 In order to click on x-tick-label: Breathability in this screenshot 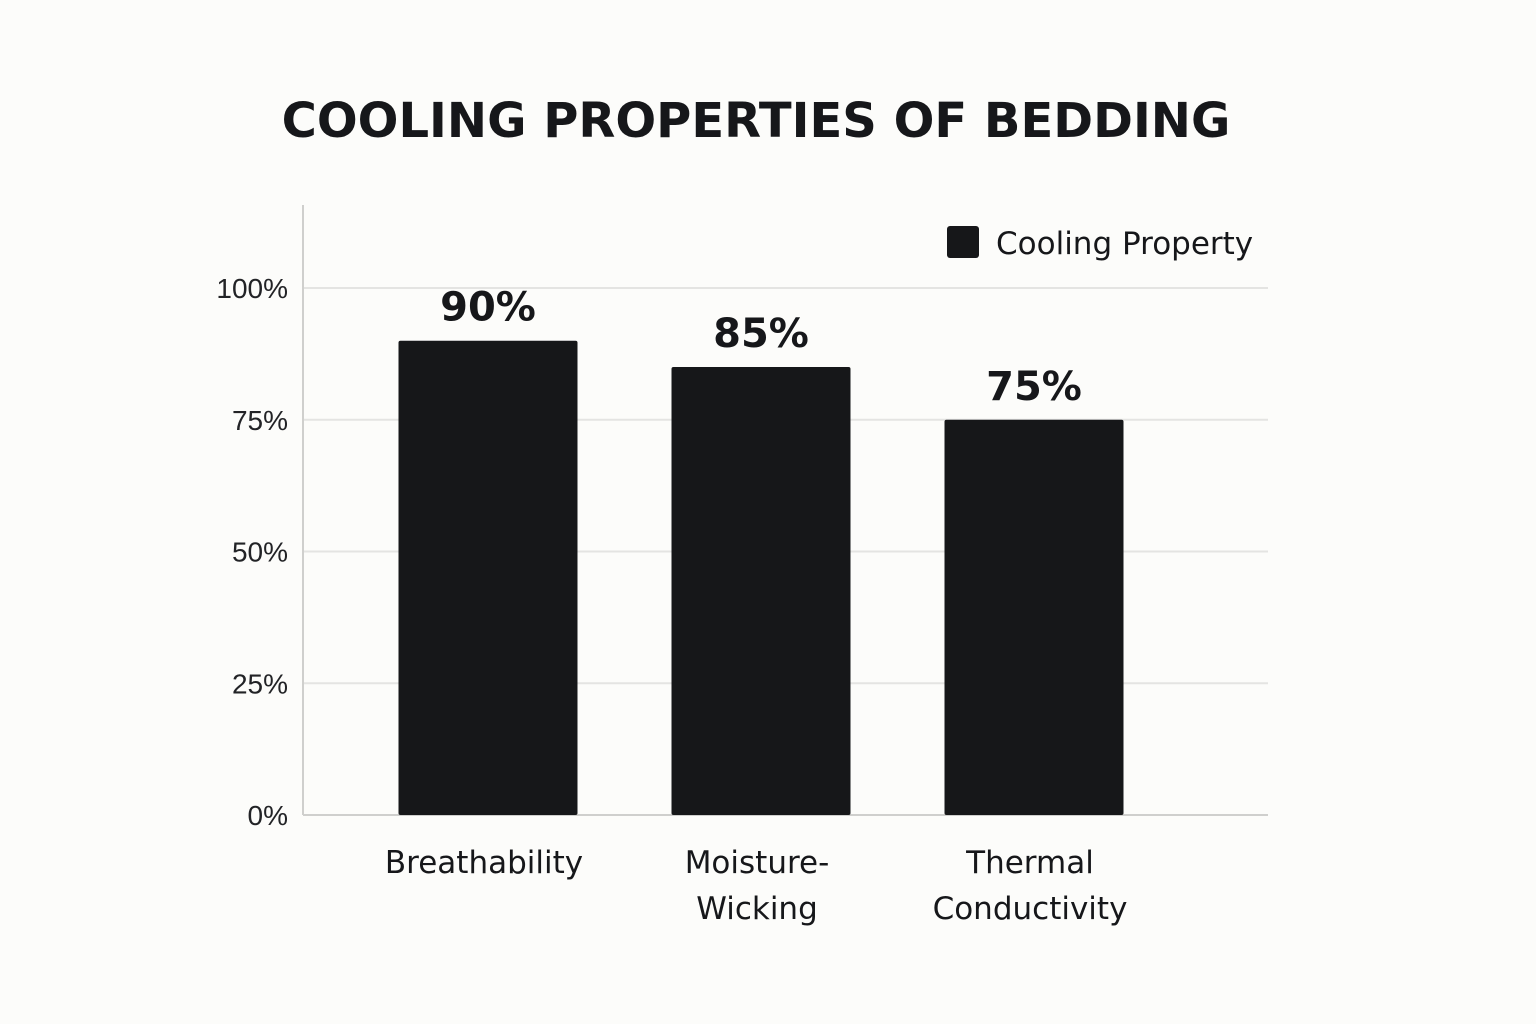, I will do `click(484, 863)`.